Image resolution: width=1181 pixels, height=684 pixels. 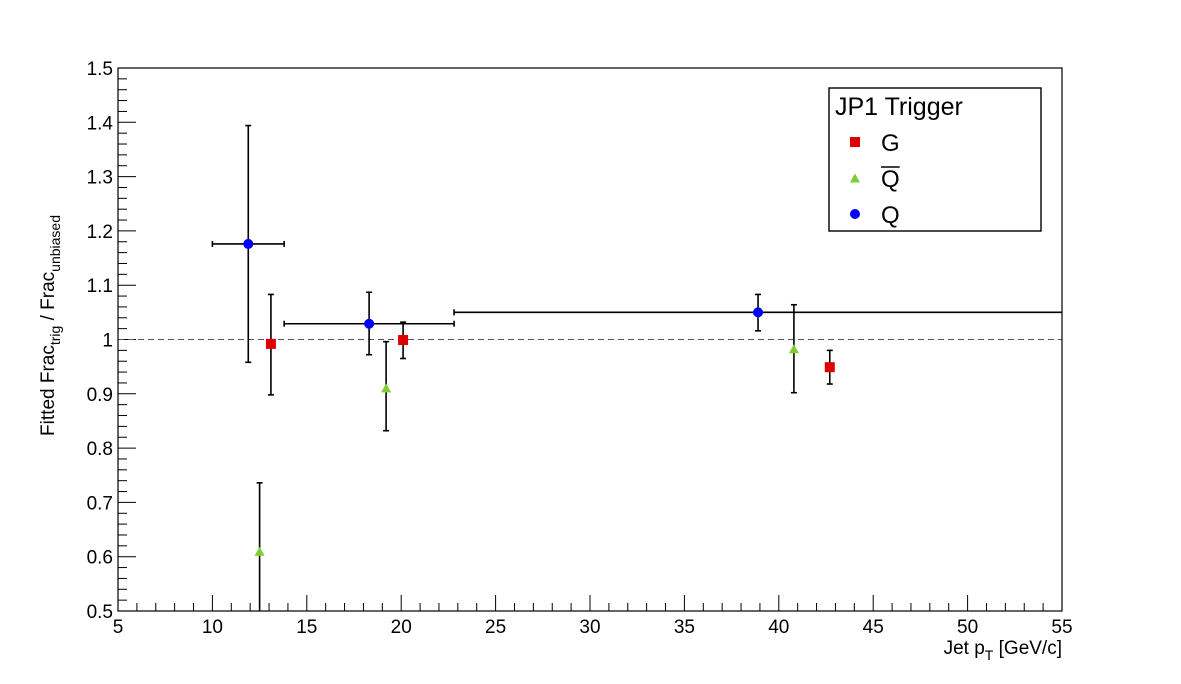 I want to click on y-tick-label: 0.7, so click(x=100, y=503).